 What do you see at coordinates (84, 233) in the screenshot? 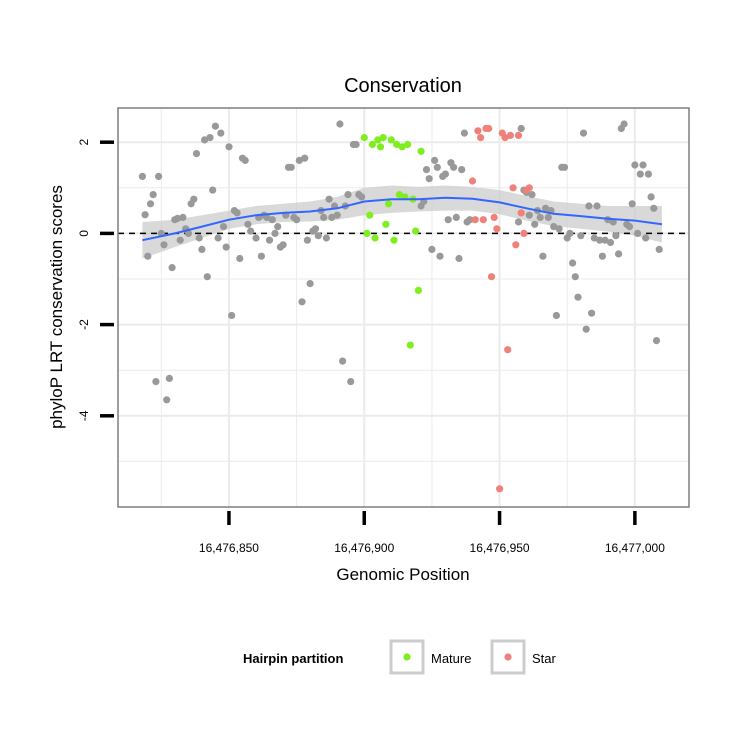
I see `y-tick-label: 0` at bounding box center [84, 233].